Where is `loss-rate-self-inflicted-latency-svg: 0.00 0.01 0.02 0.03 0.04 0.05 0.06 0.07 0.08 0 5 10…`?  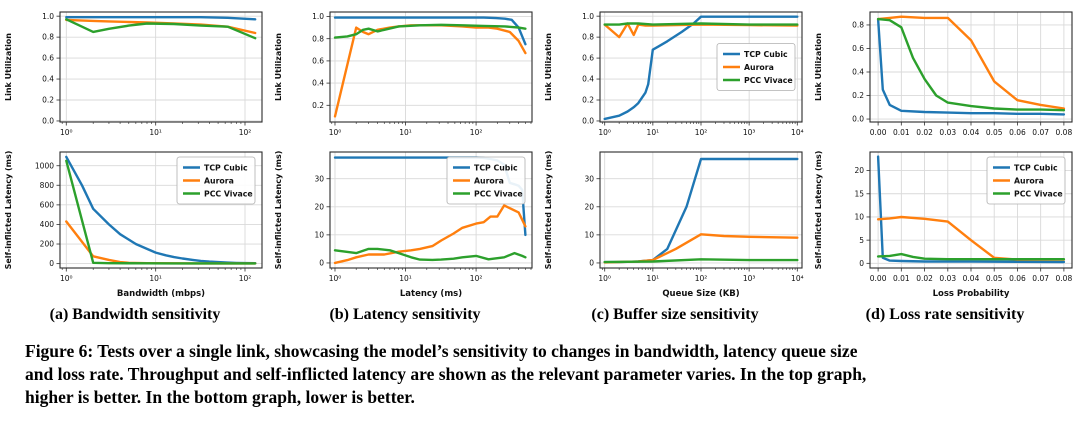
loss-rate-self-inflicted-latency-svg: 0.00 0.01 0.02 0.03 0.04 0.05 0.06 0.07 0.08 0 5 10… is located at coordinates (943, 225).